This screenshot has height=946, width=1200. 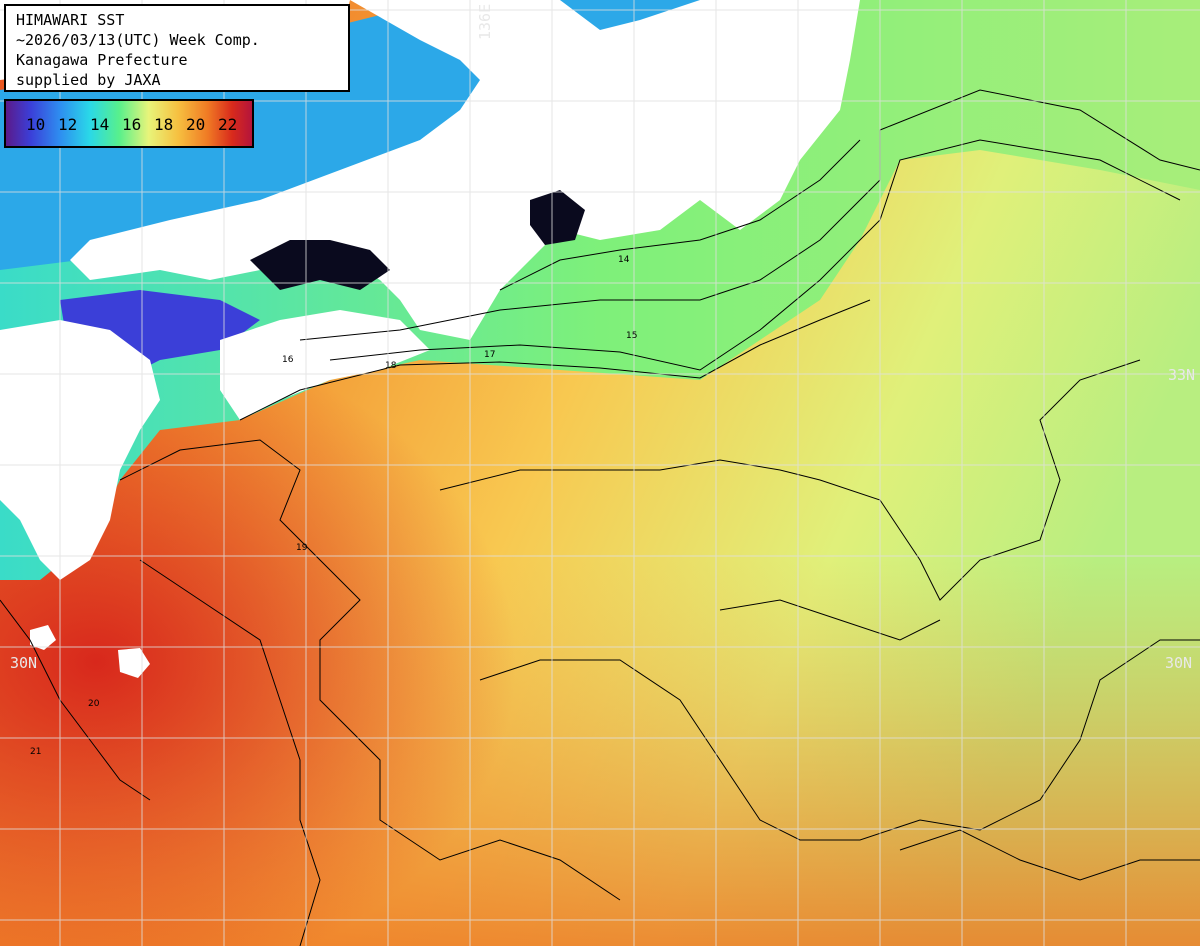 I want to click on grid-label-30n-left: 30N, so click(x=24, y=663).